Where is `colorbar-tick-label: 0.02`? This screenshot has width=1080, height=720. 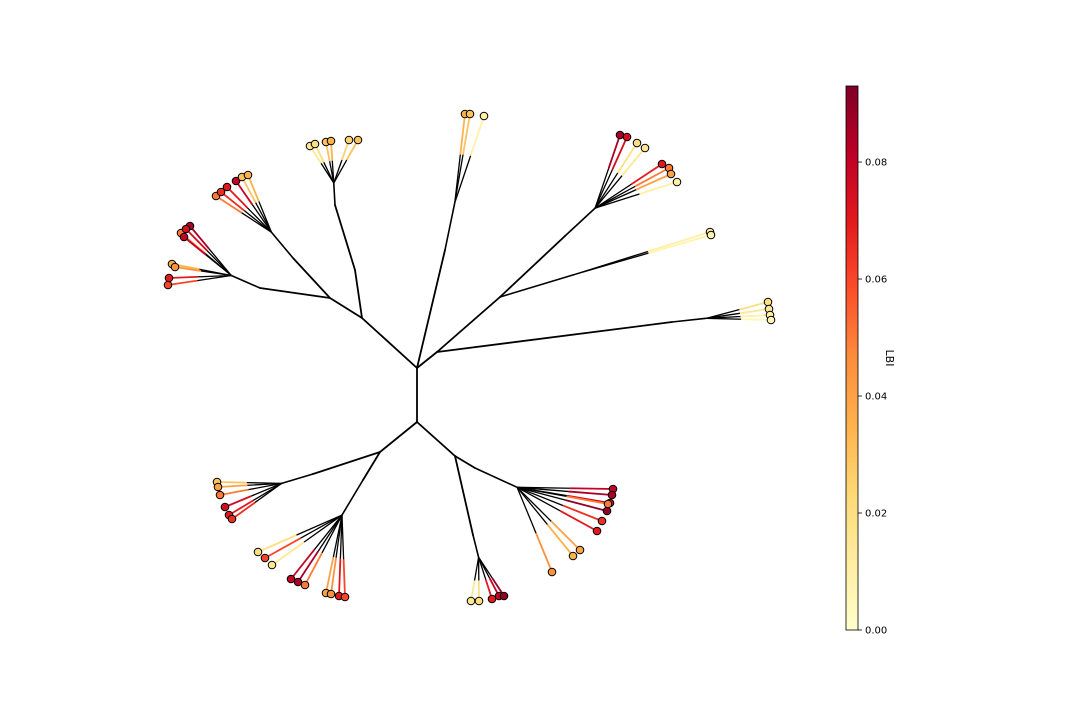
colorbar-tick-label: 0.02 is located at coordinates (876, 514).